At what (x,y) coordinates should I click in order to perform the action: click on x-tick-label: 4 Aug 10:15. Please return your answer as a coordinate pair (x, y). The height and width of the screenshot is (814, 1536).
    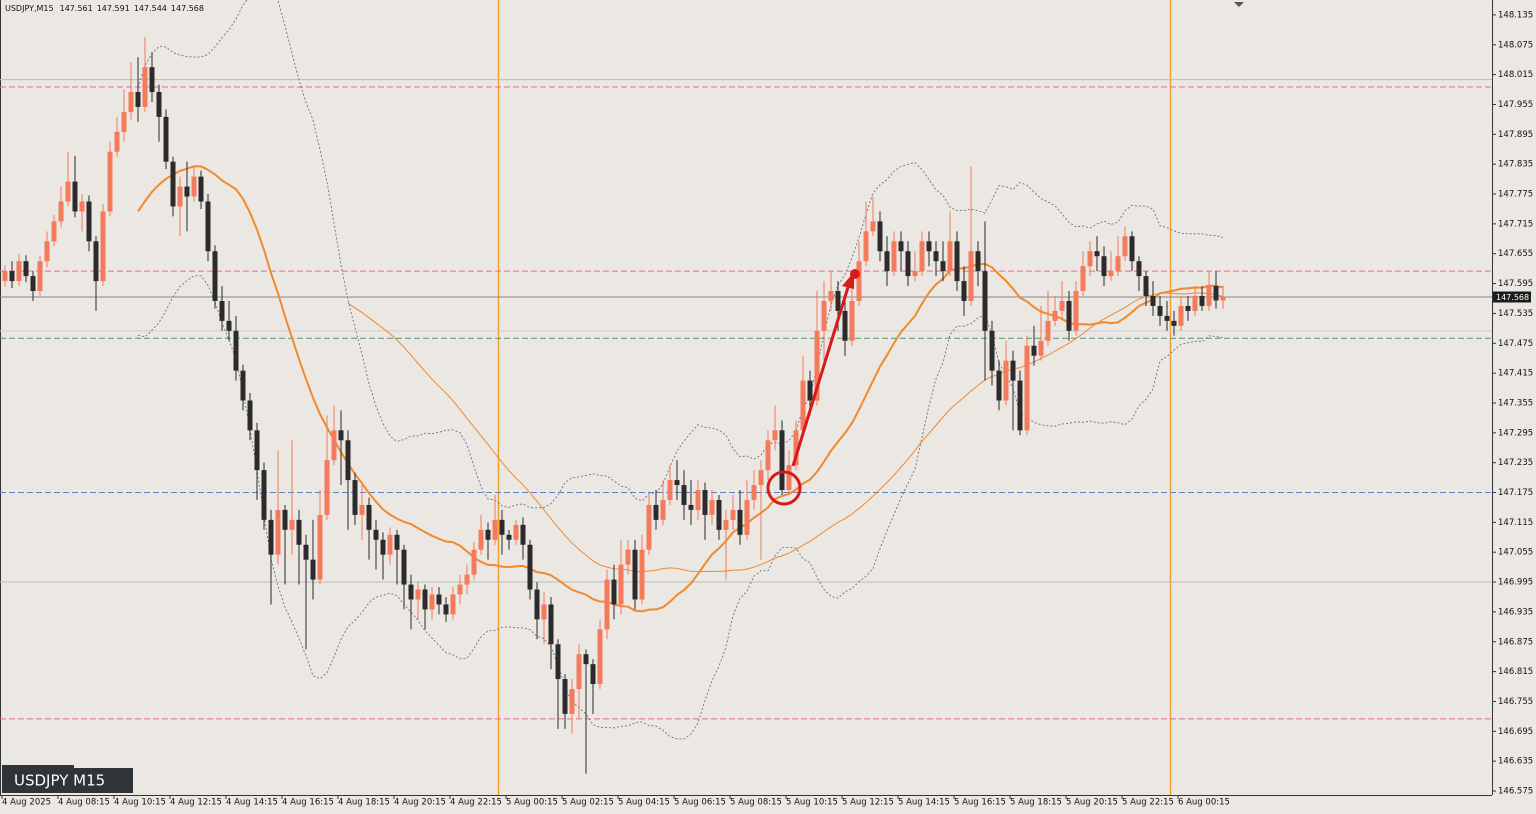
    Looking at the image, I should click on (140, 803).